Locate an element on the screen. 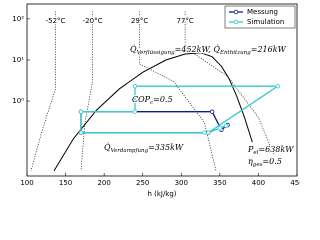  annotation: ηges=0.5 is located at coordinates (265, 162).